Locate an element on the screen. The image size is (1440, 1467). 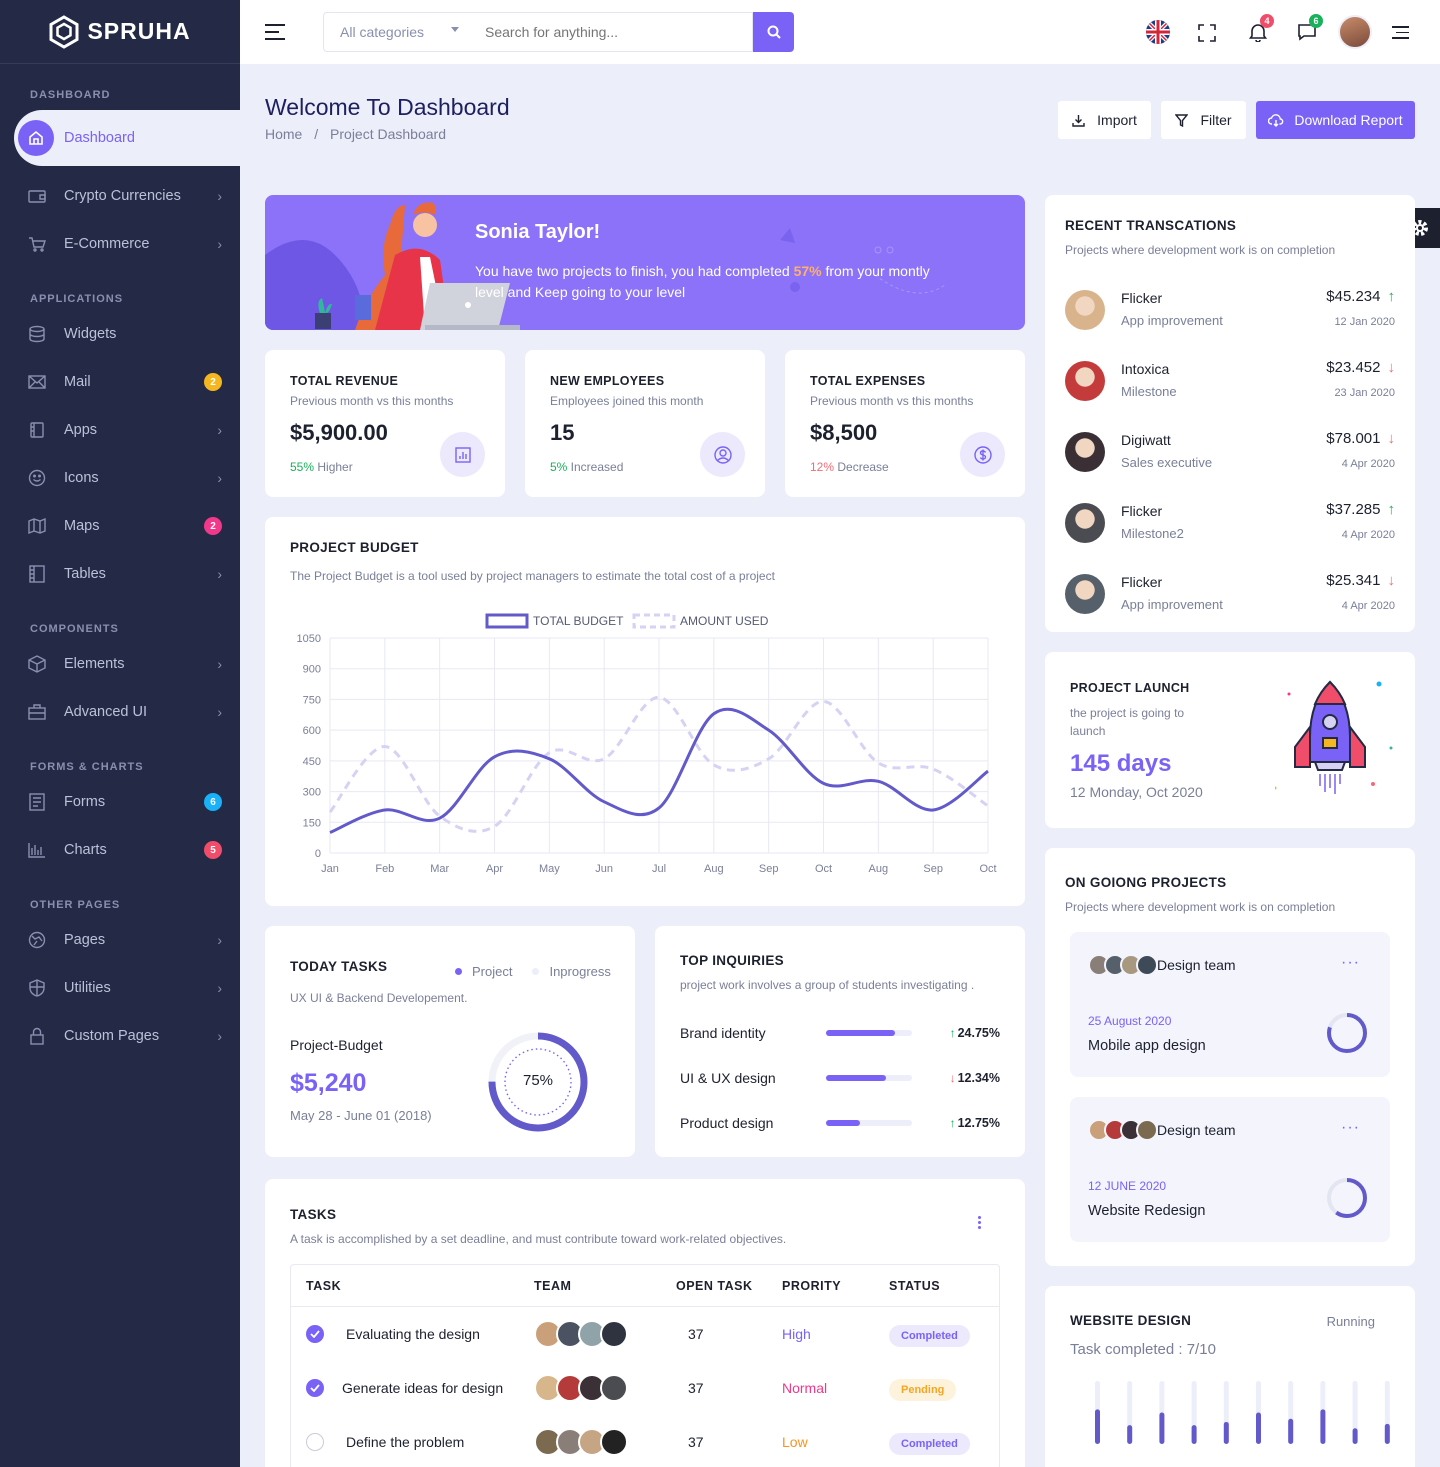
task-progress-ring is located at coordinates (538, 1082).